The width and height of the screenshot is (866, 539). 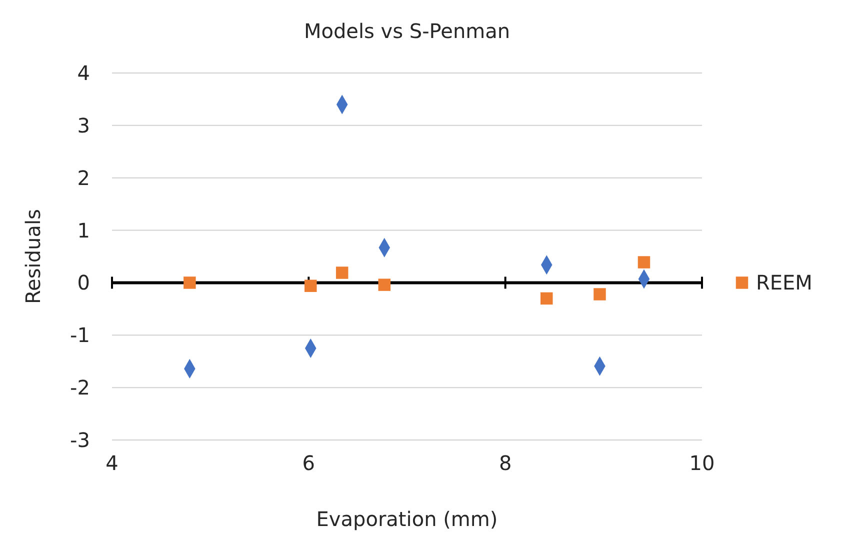 I want to click on y-tick-label: 2, so click(x=83, y=178).